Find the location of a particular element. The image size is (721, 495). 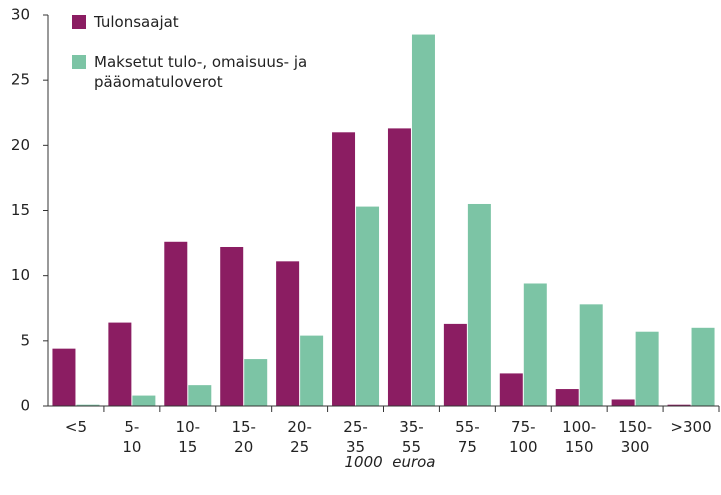

y-tick-label: 30 is located at coordinates (20, 15).